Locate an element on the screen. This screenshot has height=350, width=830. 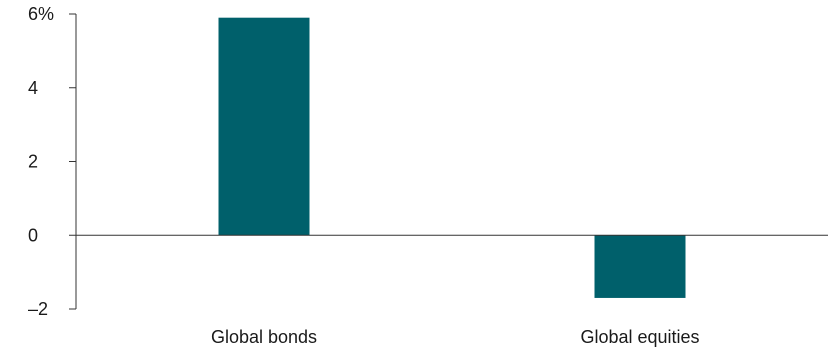
bar-global-bonds is located at coordinates (264, 126).